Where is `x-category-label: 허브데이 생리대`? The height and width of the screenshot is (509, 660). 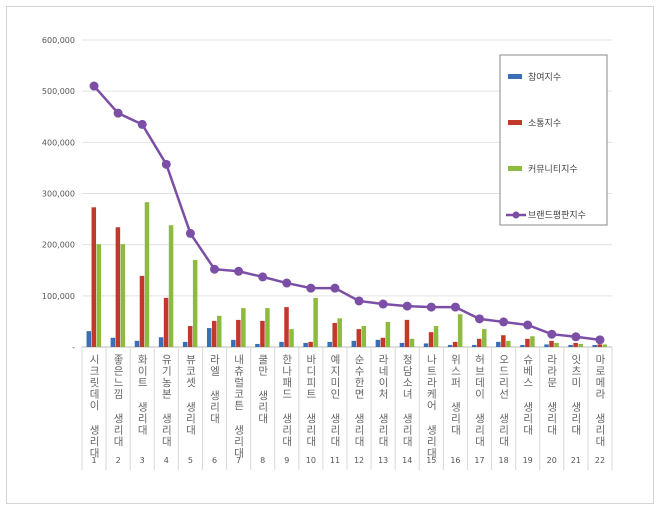 x-category-label: 허브데이 생리대 is located at coordinates (480, 401).